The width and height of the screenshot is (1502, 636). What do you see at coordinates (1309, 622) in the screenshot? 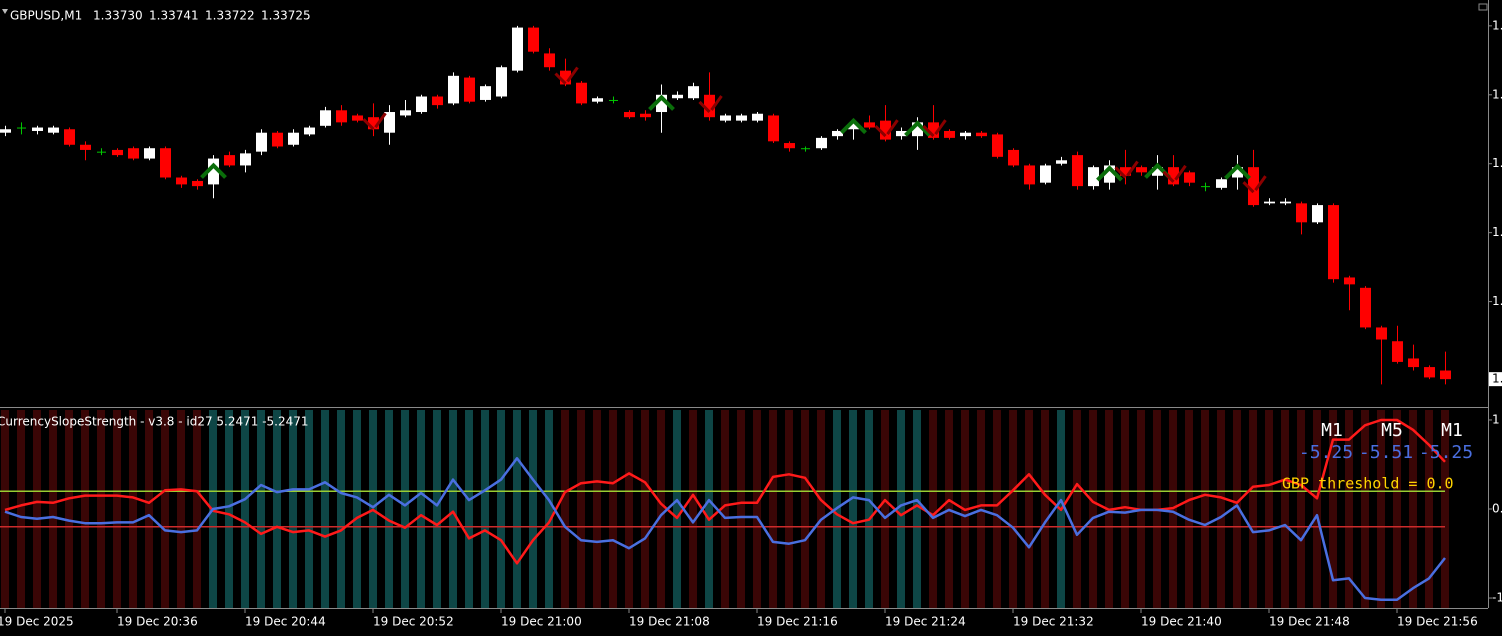
I see `x-tick-label: 19 Dec 21:48` at bounding box center [1309, 622].